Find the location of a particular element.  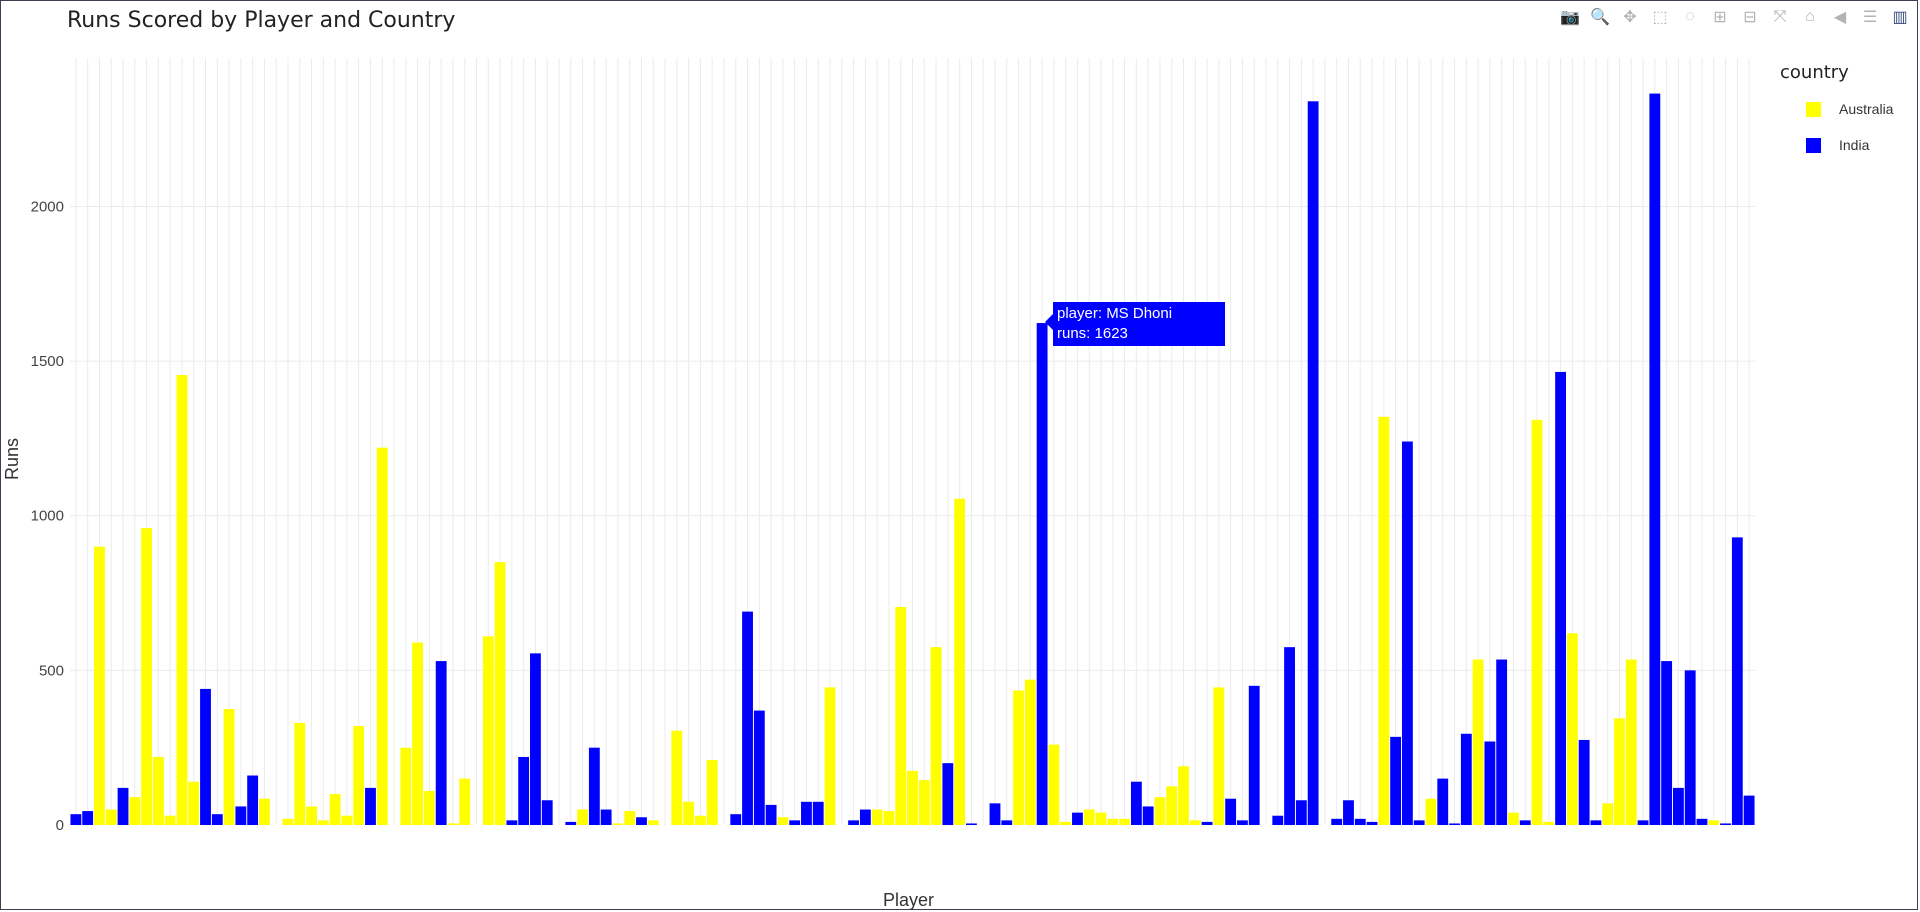

plotly-logo-icon: ▥ is located at coordinates (1900, 17).